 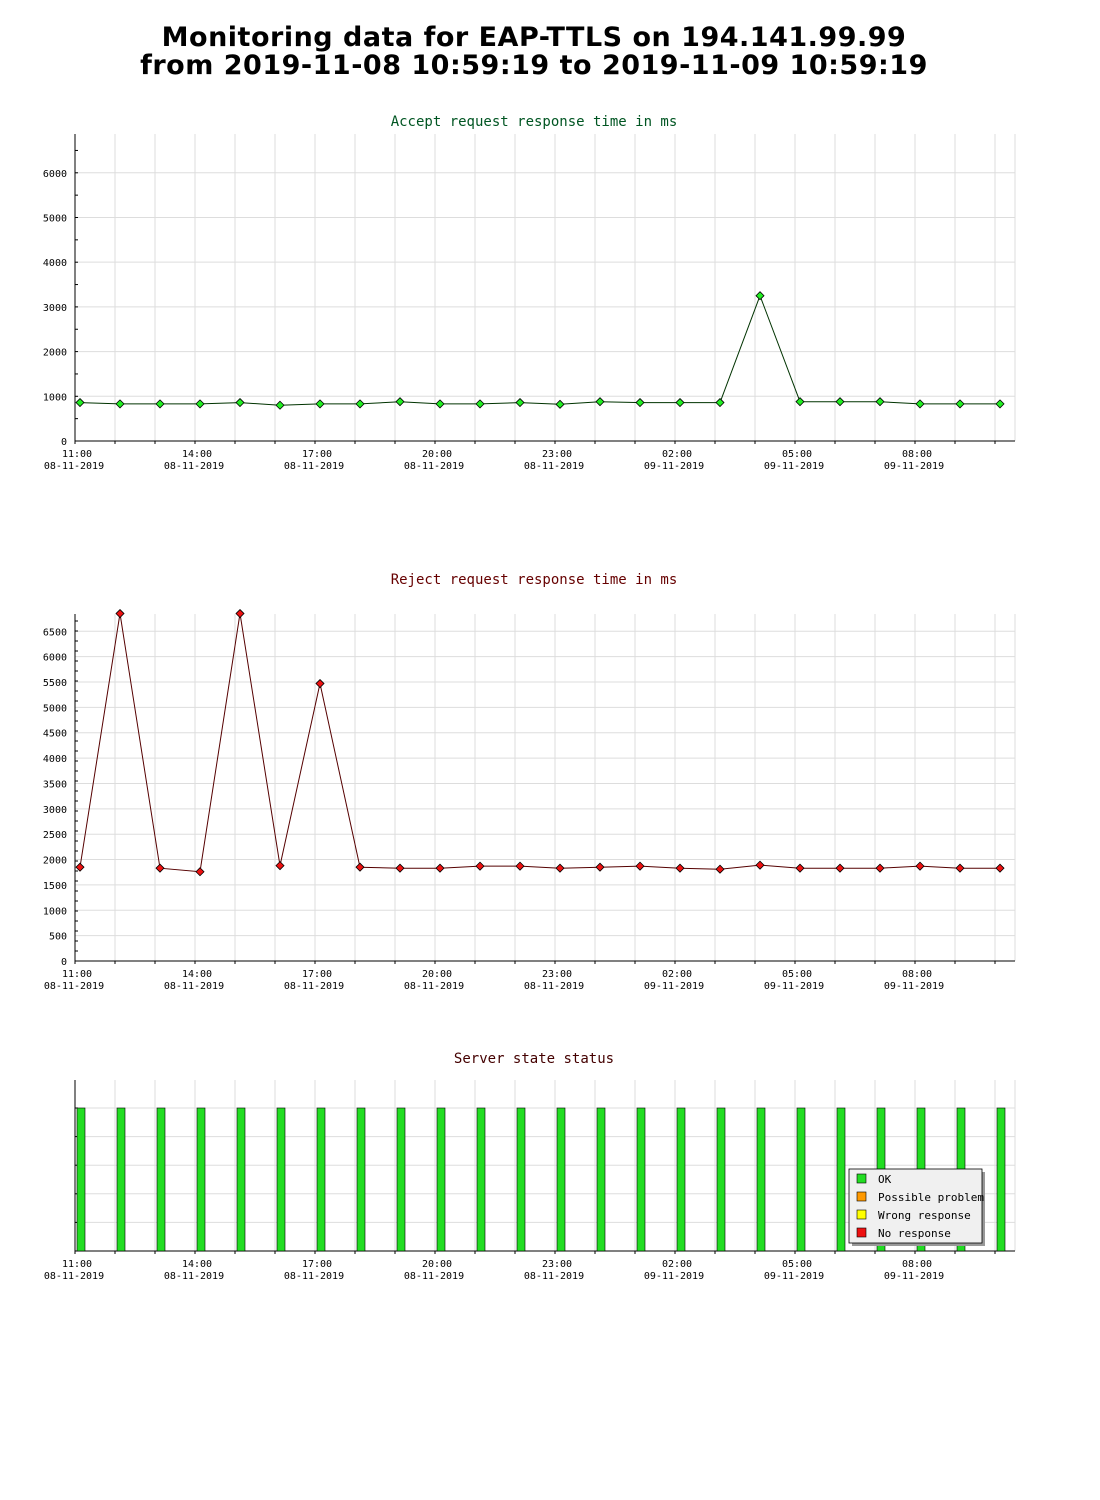 What do you see at coordinates (55, 835) in the screenshot?
I see `y-tick-label: 2500` at bounding box center [55, 835].